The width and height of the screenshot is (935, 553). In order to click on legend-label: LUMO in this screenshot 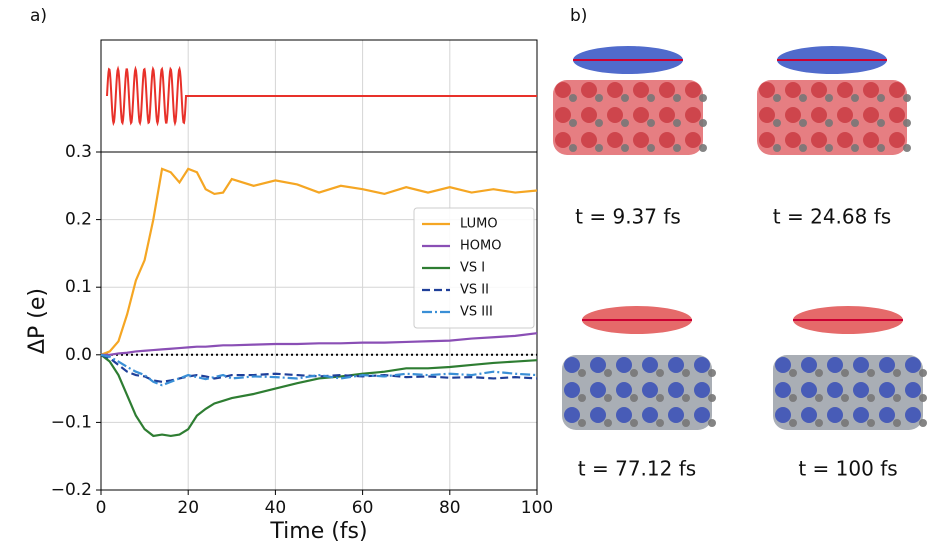, I will do `click(479, 224)`.